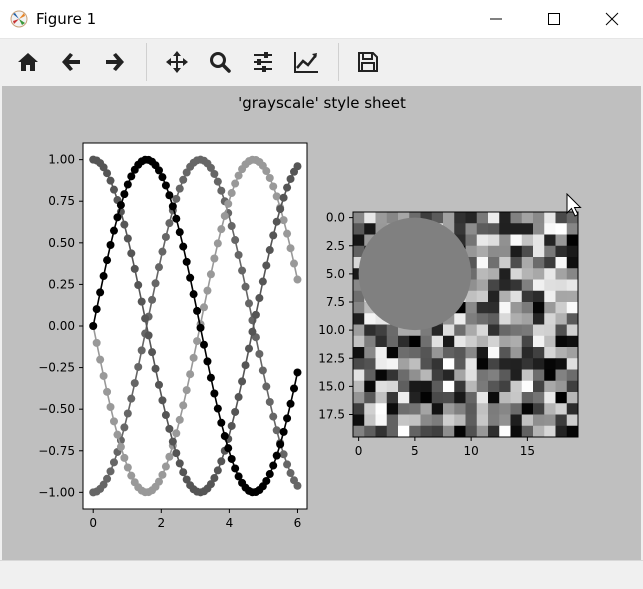  What do you see at coordinates (263, 62) in the screenshot?
I see `configure-subplots-button` at bounding box center [263, 62].